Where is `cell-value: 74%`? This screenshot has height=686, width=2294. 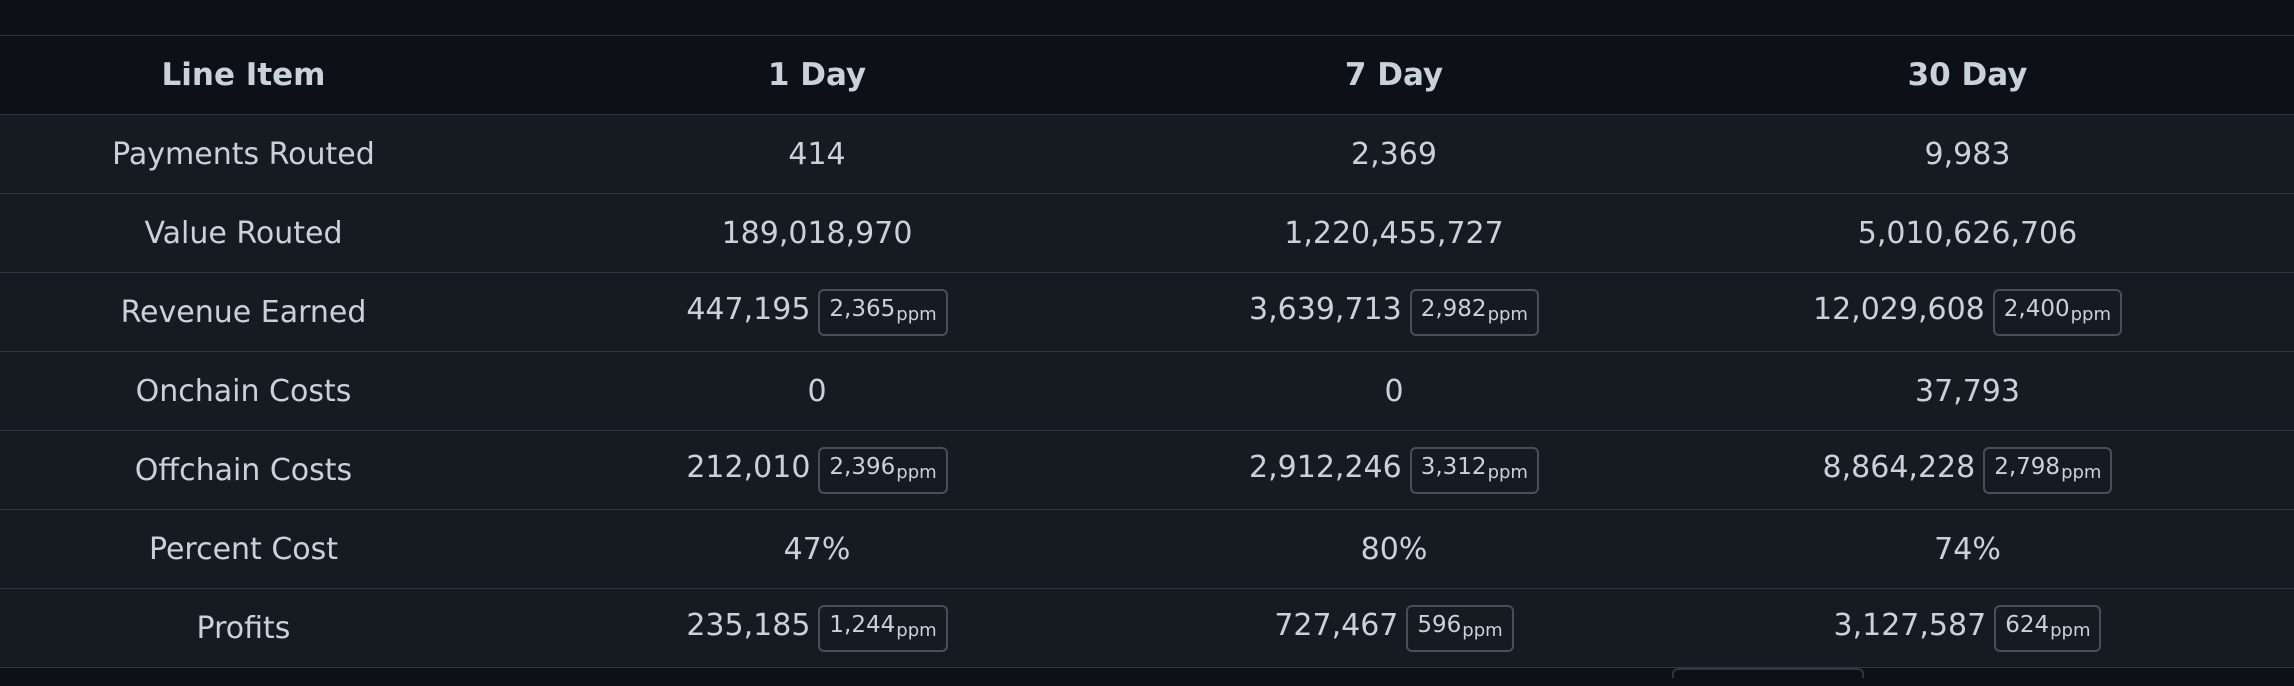 cell-value: 74% is located at coordinates (1967, 549).